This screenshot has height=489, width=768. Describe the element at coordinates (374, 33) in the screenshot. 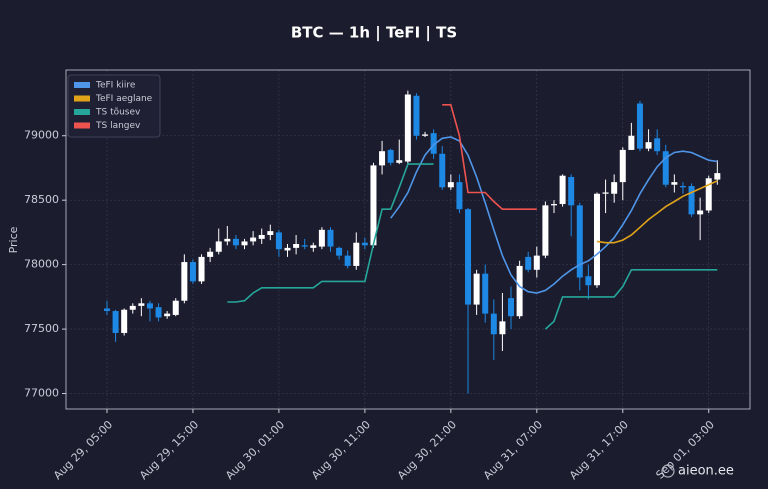

I see `chart-title: BTC — 1h | TeFI | TS` at that location.